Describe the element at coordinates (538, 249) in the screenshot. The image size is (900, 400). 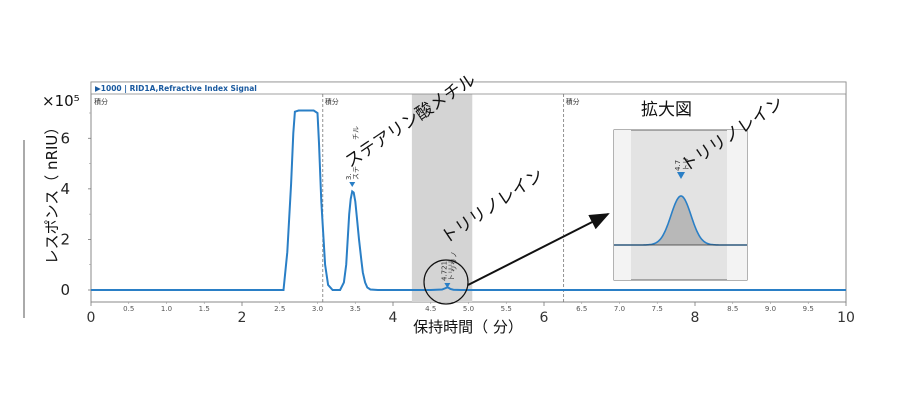
I see `zoom-arrow` at that location.